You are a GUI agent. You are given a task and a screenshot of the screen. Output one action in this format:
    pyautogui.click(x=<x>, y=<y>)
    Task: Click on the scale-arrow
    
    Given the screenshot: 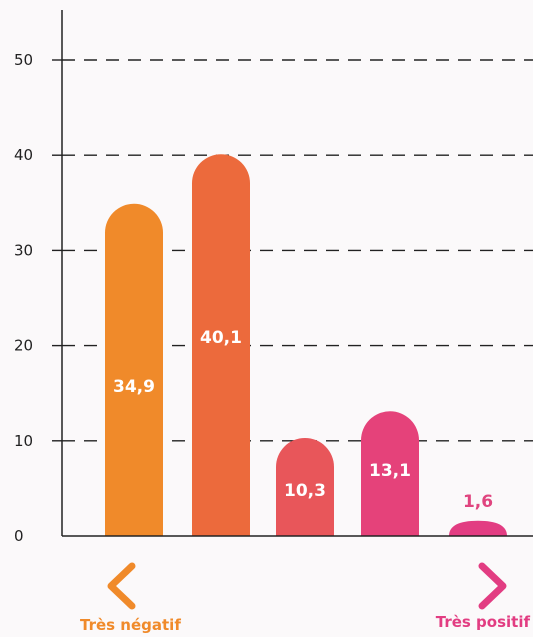 What is the action you would take?
    pyautogui.click(x=307, y=586)
    